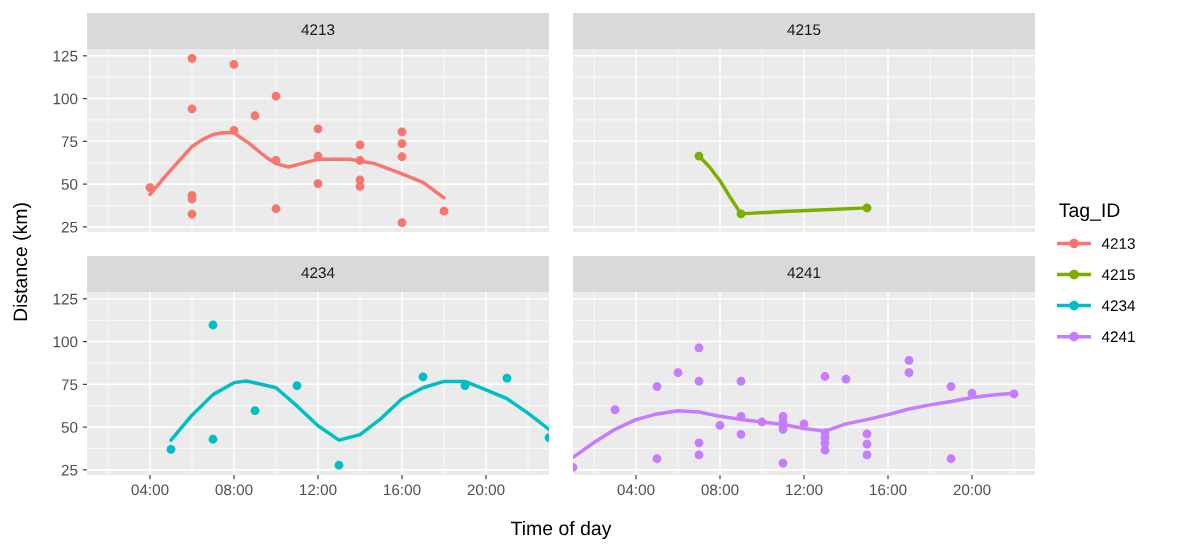  What do you see at coordinates (318, 273) in the screenshot?
I see `chart-title: 4234` at bounding box center [318, 273].